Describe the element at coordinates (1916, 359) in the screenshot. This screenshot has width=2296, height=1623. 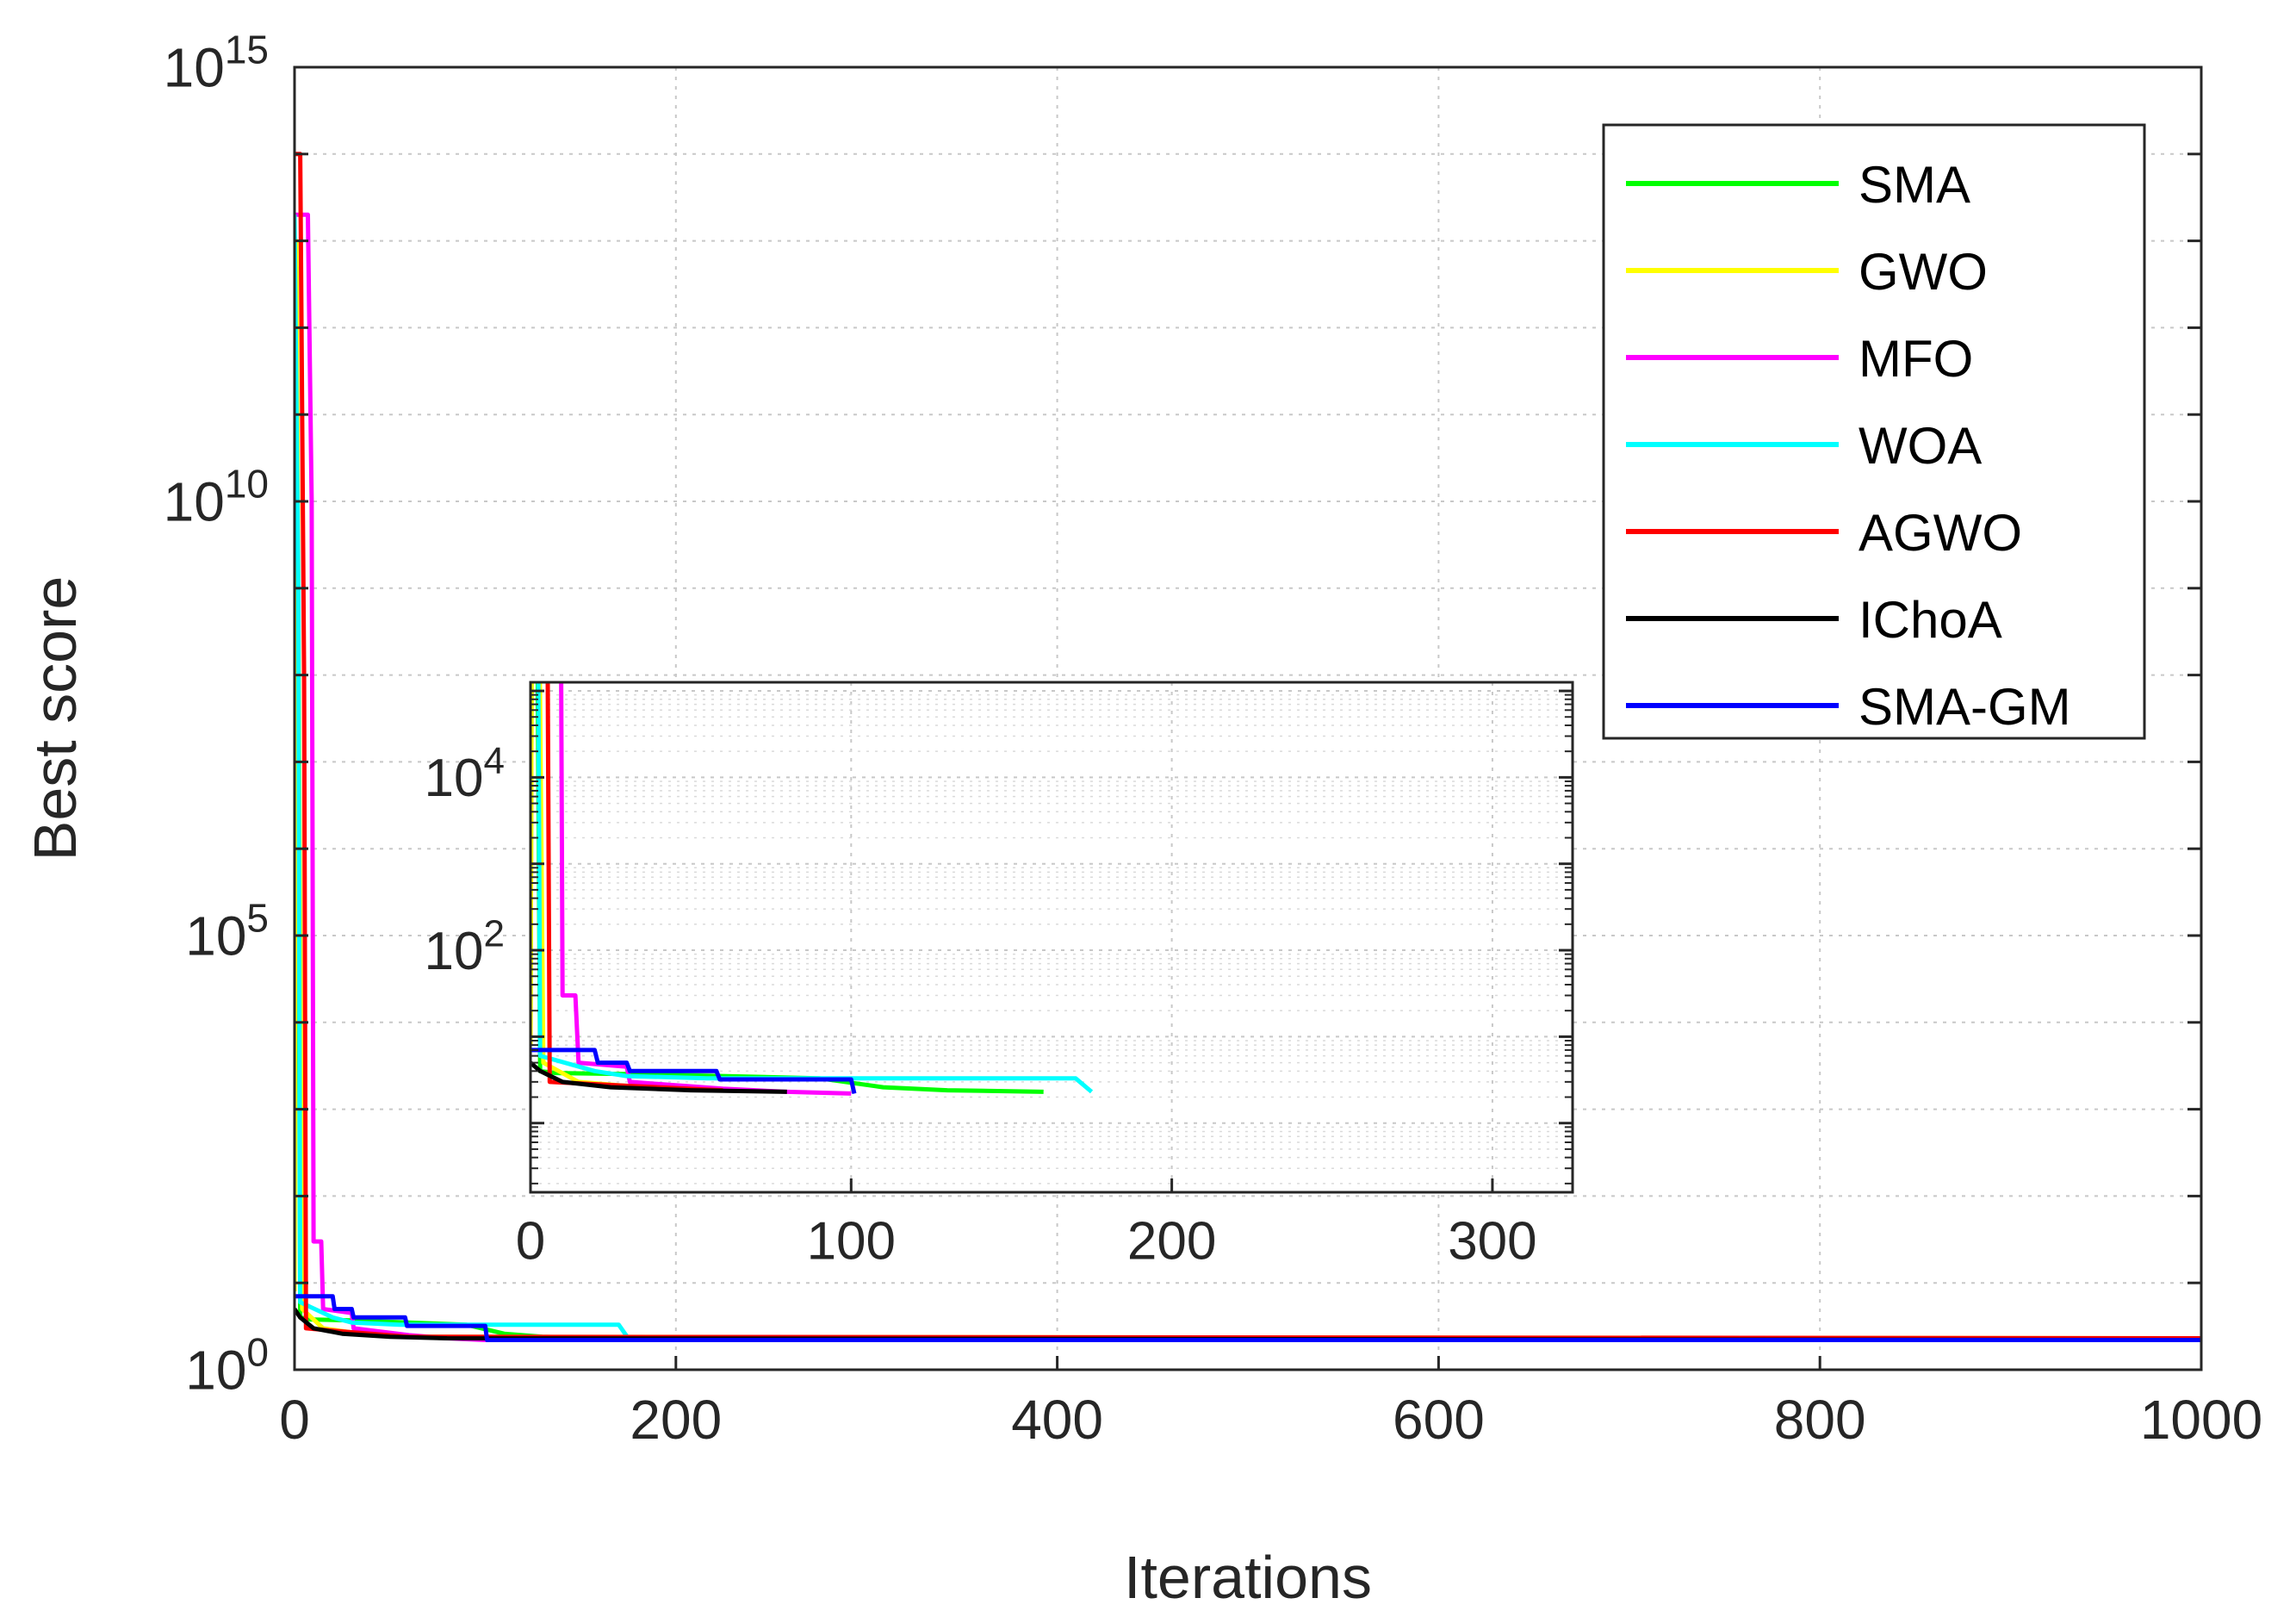
I see `legend-label: MFO` at that location.